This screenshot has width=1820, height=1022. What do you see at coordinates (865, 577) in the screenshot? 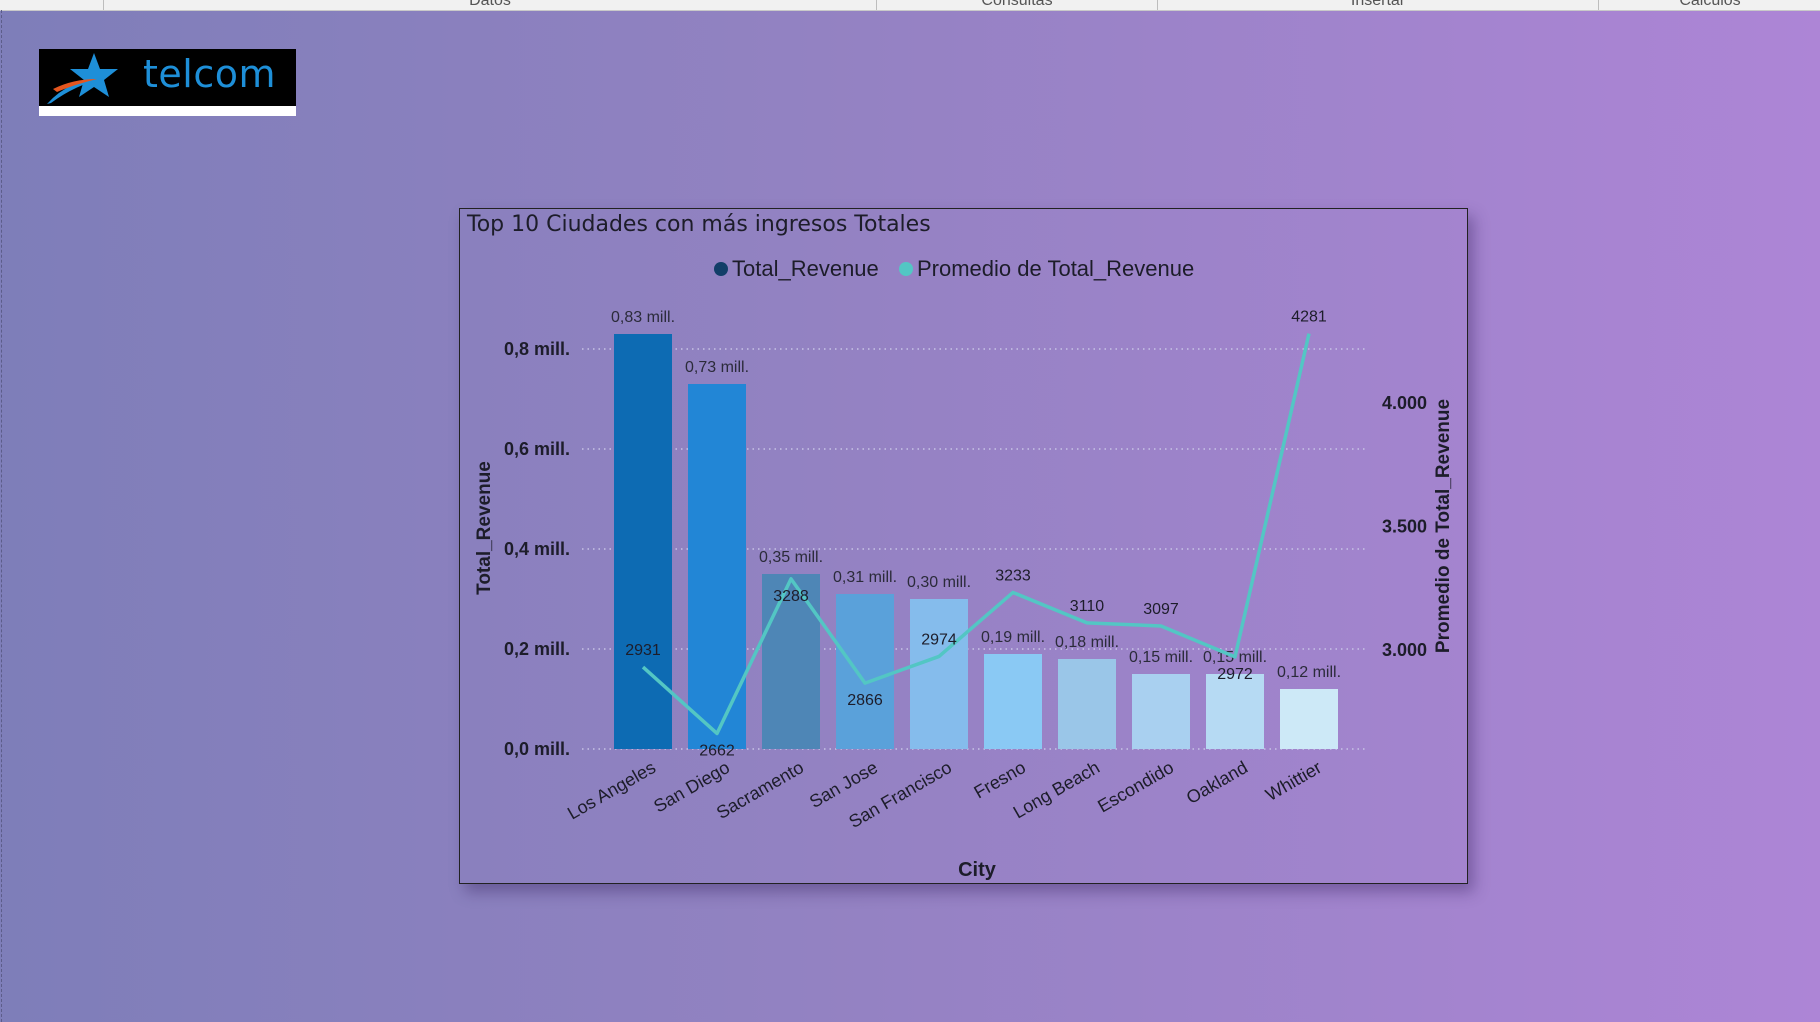
I see `bar-data-label: 0,31 mill.` at bounding box center [865, 577].